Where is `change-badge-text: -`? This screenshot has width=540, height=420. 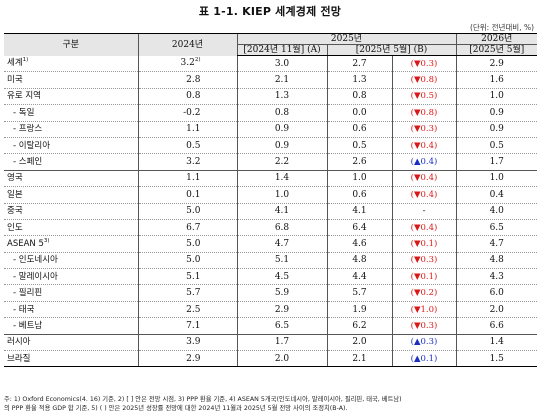 change-badge-text: - is located at coordinates (424, 211).